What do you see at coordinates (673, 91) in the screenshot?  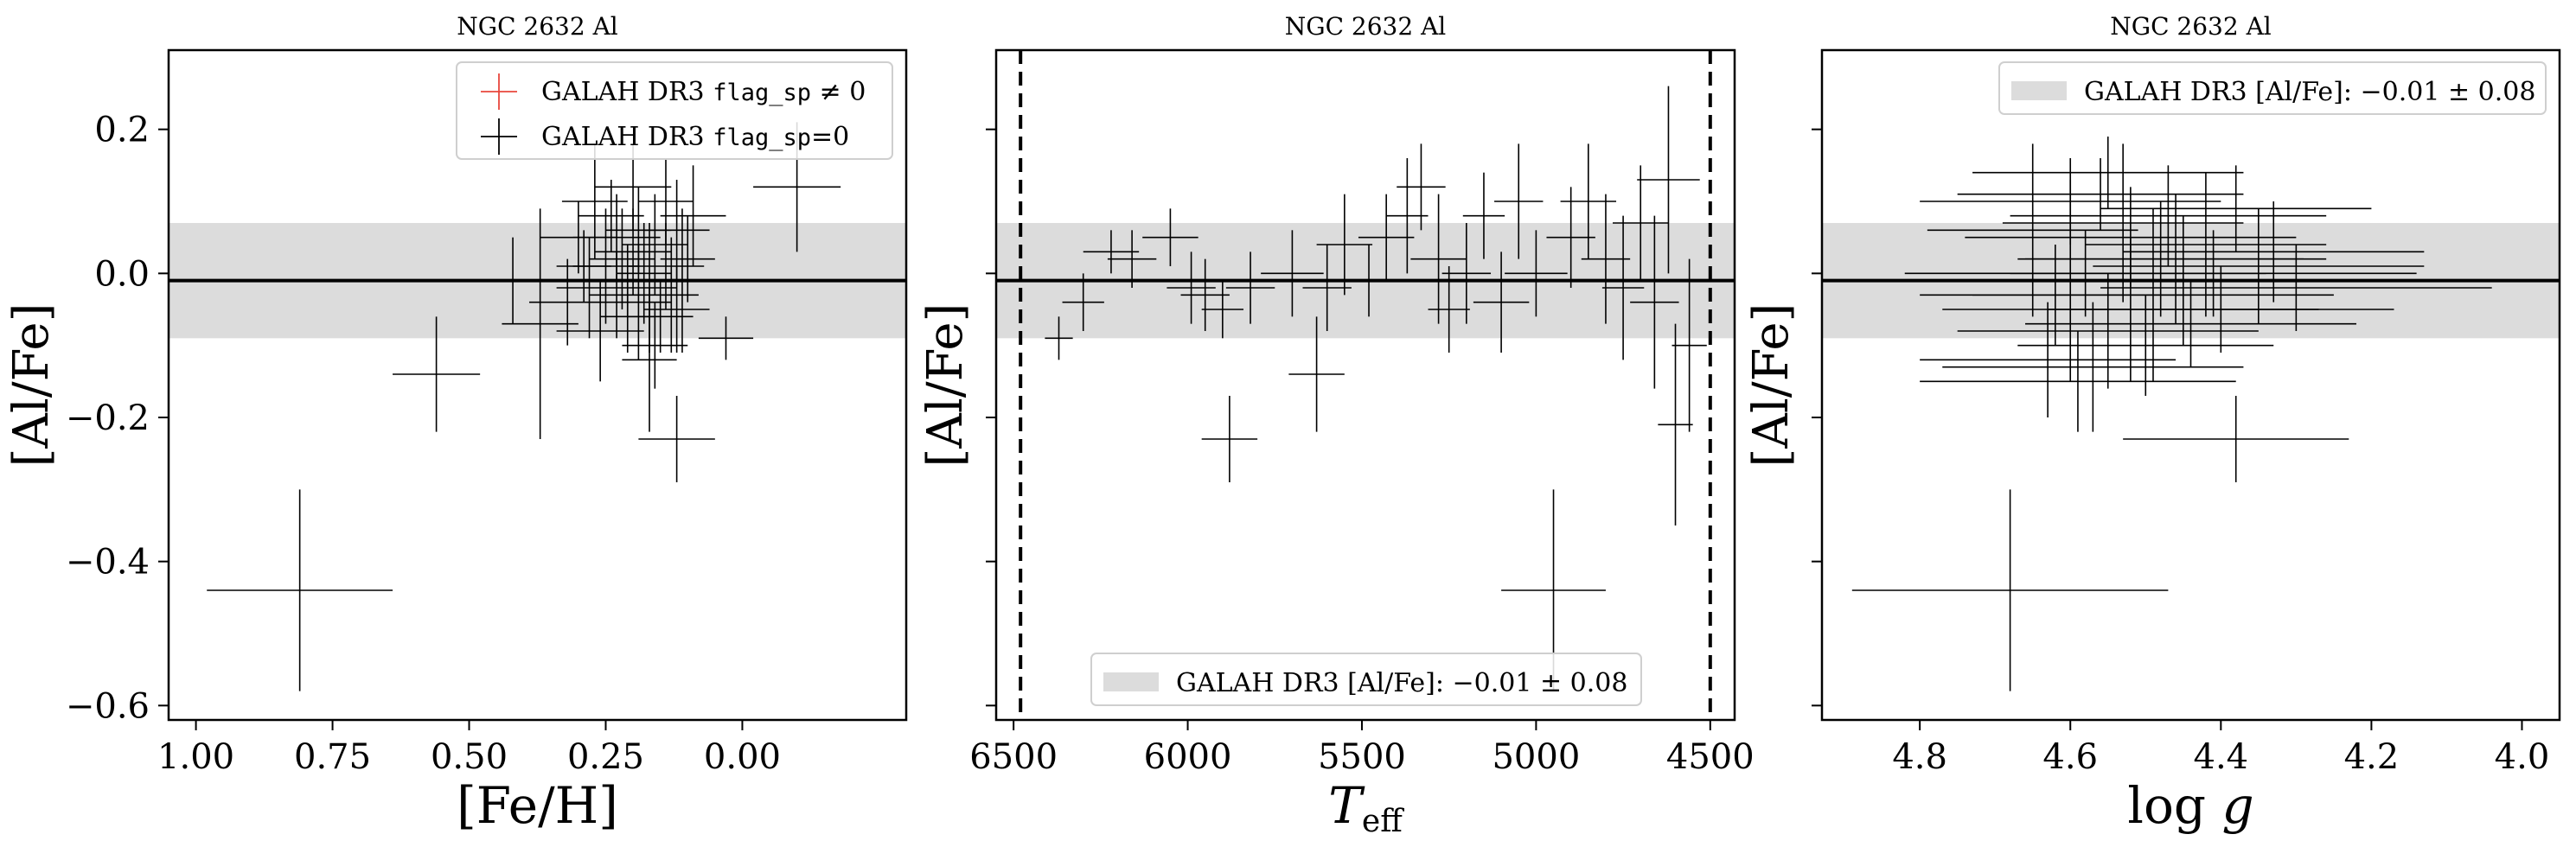 I see `legend-entry-flagged: GALAH DR3 flag_sp ≠ 0` at bounding box center [673, 91].